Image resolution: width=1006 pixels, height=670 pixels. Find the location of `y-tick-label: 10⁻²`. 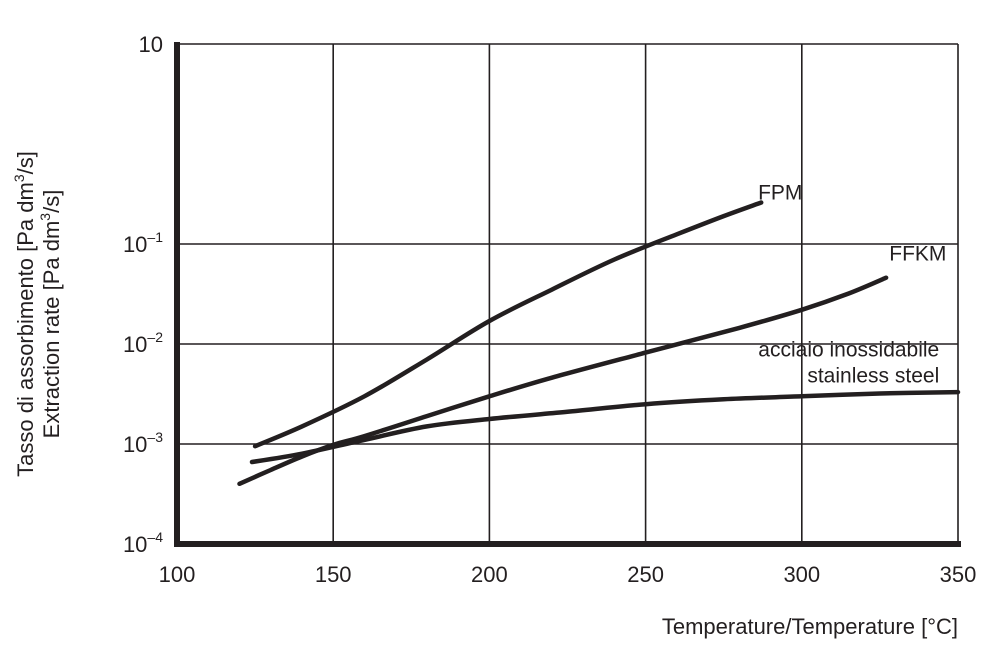

y-tick-label: 10⁻² is located at coordinates (143, 343).